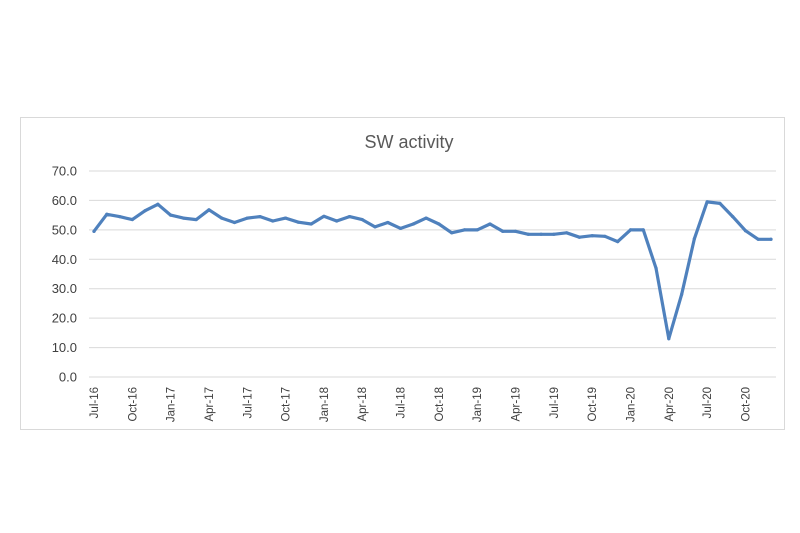  I want to click on x-tick-label: Apr-20, so click(670, 404).